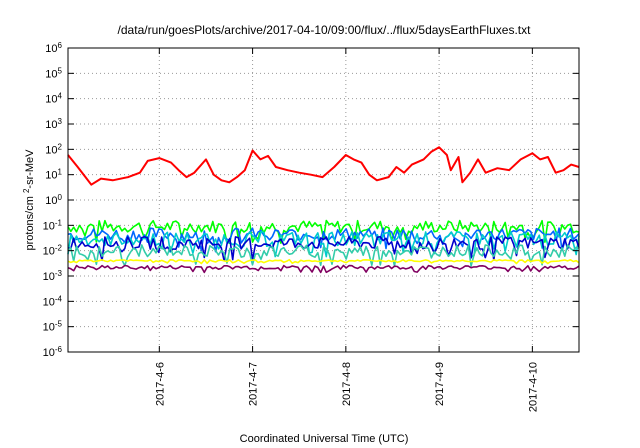  I want to click on y-tick-exponent: 4, so click(60, 95).